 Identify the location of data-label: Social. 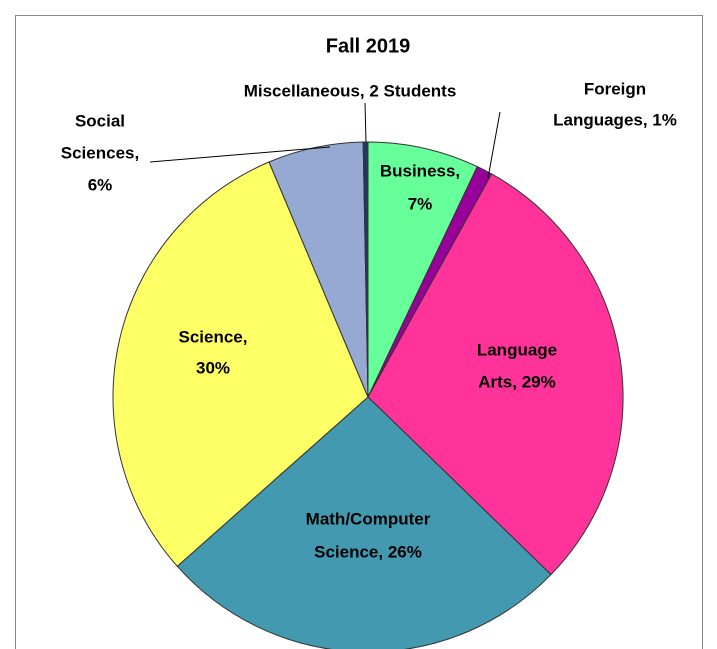
(100, 120).